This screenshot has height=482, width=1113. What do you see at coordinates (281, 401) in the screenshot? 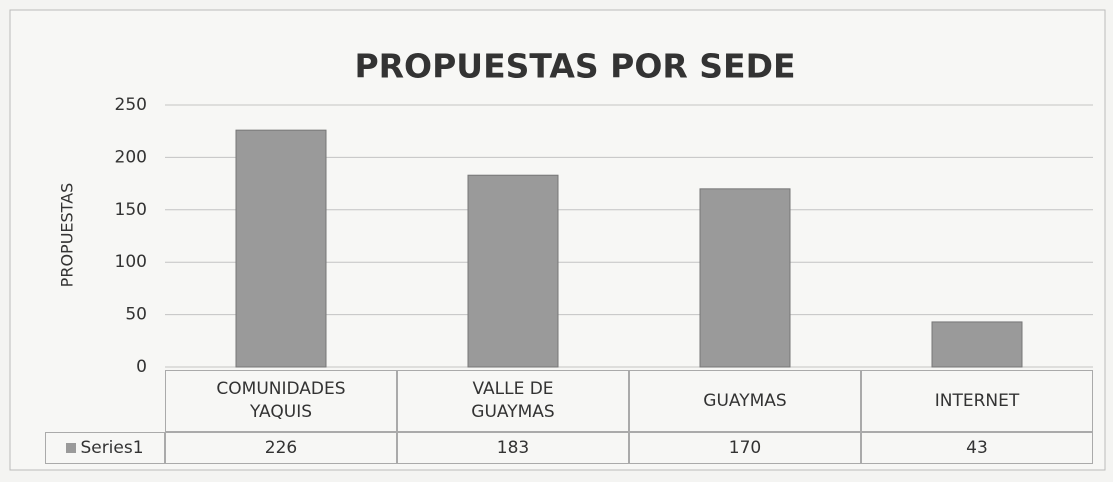
I see `x-tick-label: COMUNIDADES YAQUIS` at bounding box center [281, 401].